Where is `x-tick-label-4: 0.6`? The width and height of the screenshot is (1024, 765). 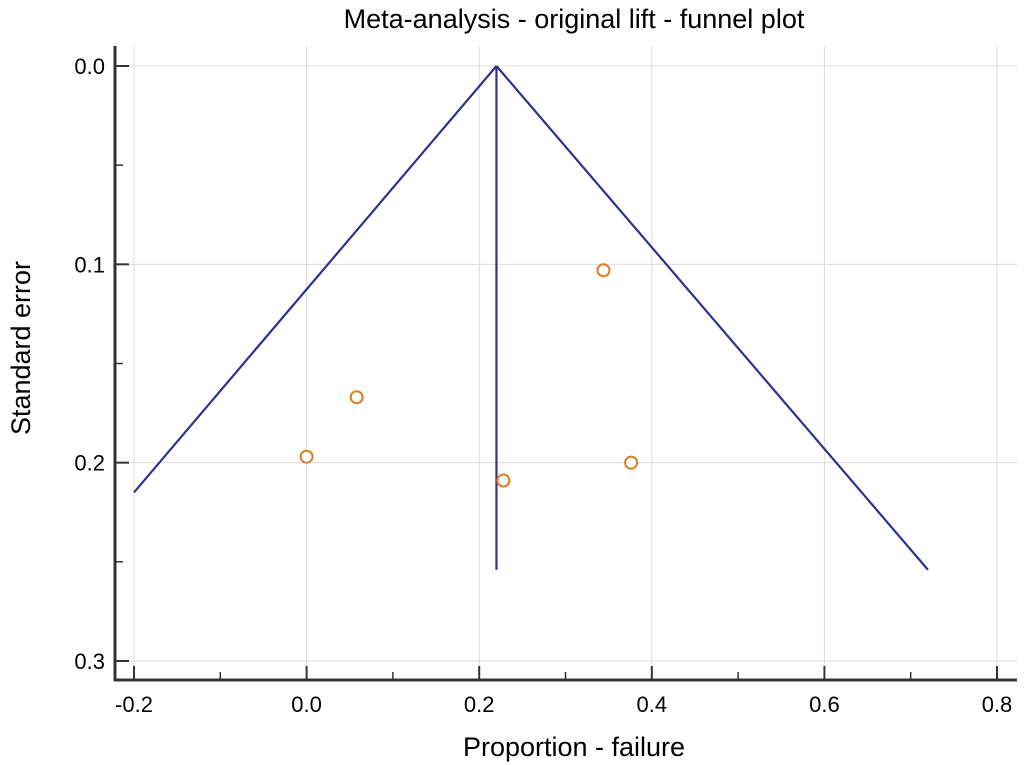
x-tick-label-4: 0.6 is located at coordinates (824, 704).